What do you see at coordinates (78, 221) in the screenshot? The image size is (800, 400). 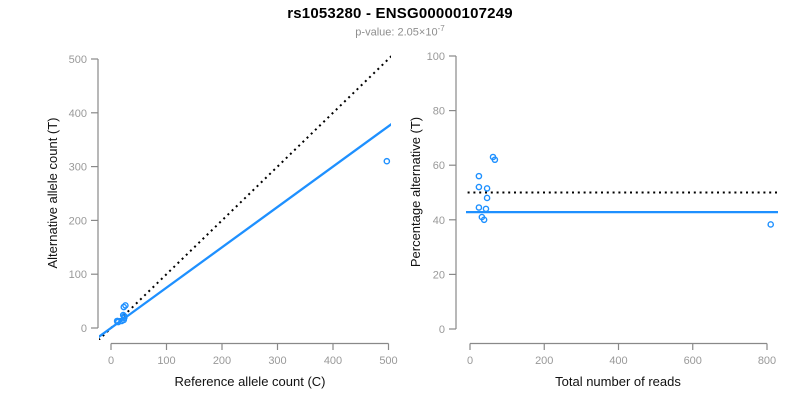 I see `y-tick-label: 200` at bounding box center [78, 221].